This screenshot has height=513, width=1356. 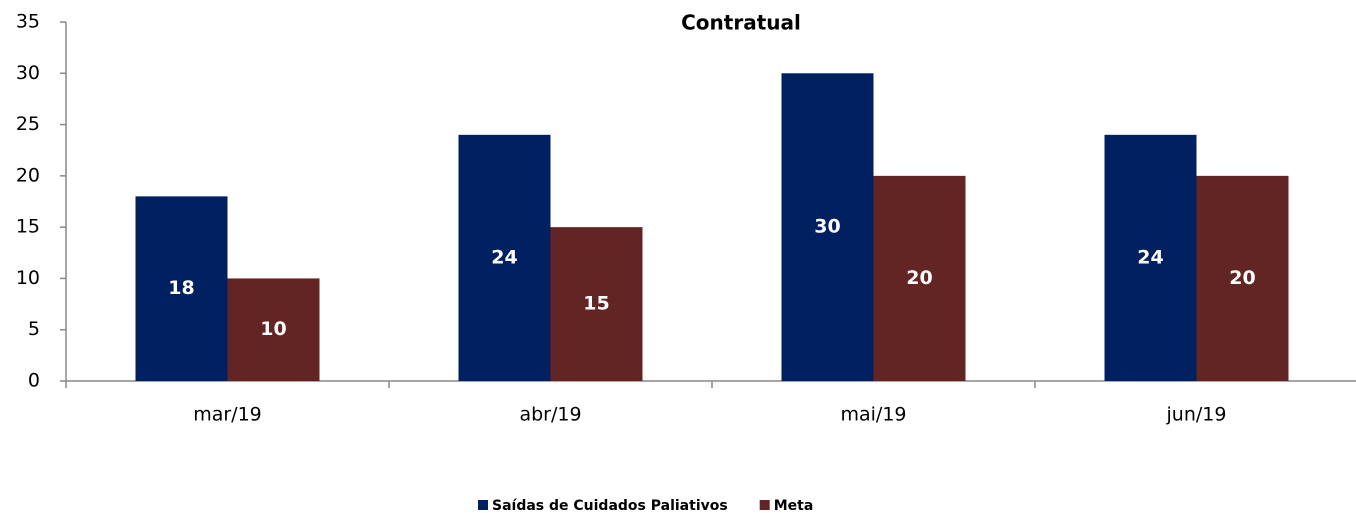 What do you see at coordinates (794, 505) in the screenshot?
I see `legend-label: Meta` at bounding box center [794, 505].